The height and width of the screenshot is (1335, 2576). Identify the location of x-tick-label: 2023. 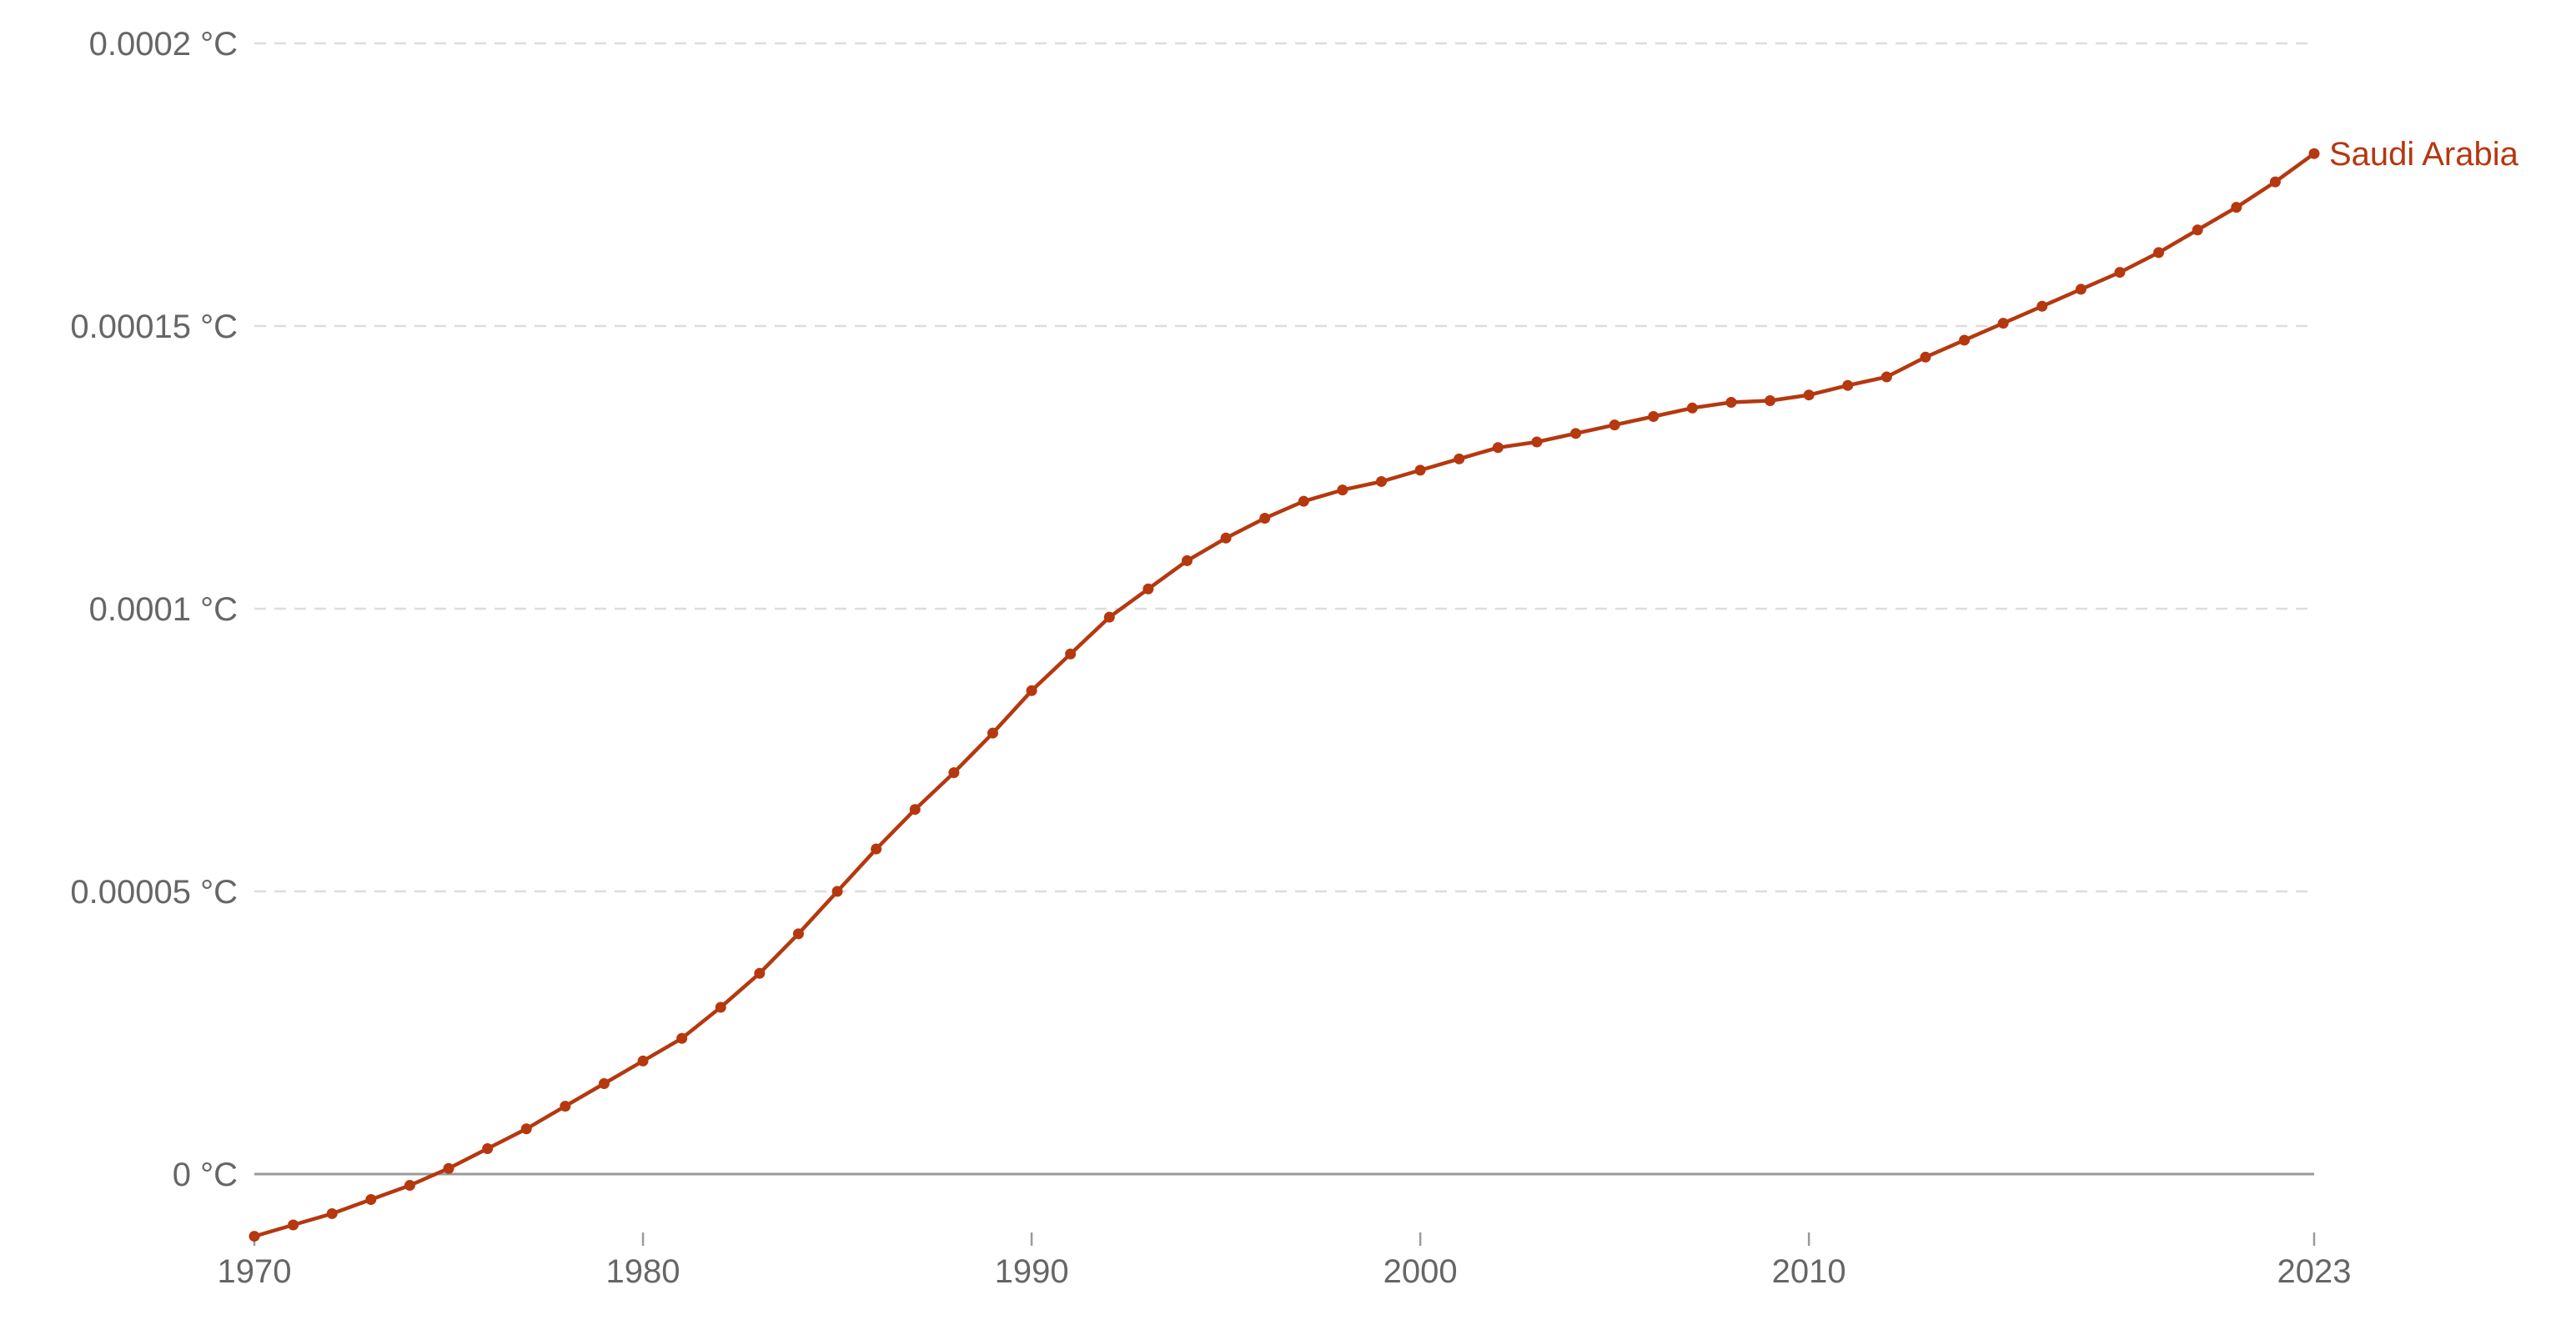
(2314, 1271).